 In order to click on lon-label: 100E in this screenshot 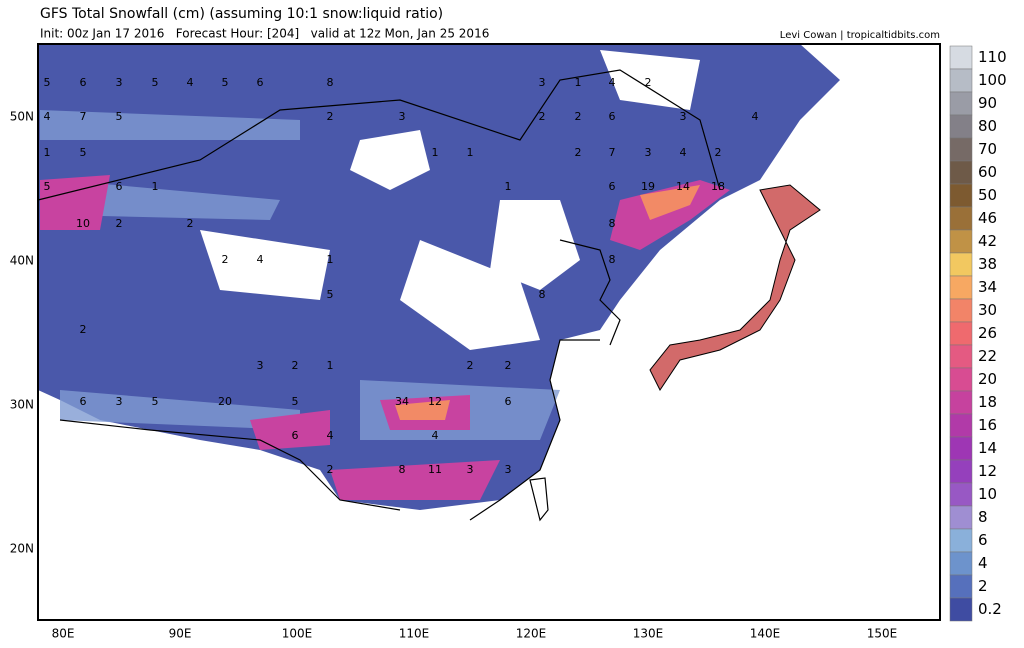, I will do `click(297, 634)`.